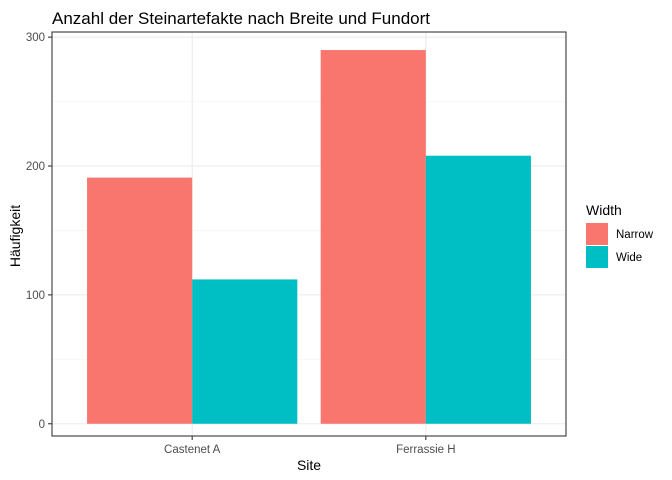  What do you see at coordinates (192, 450) in the screenshot?
I see `x-tick-label: Castenet A` at bounding box center [192, 450].